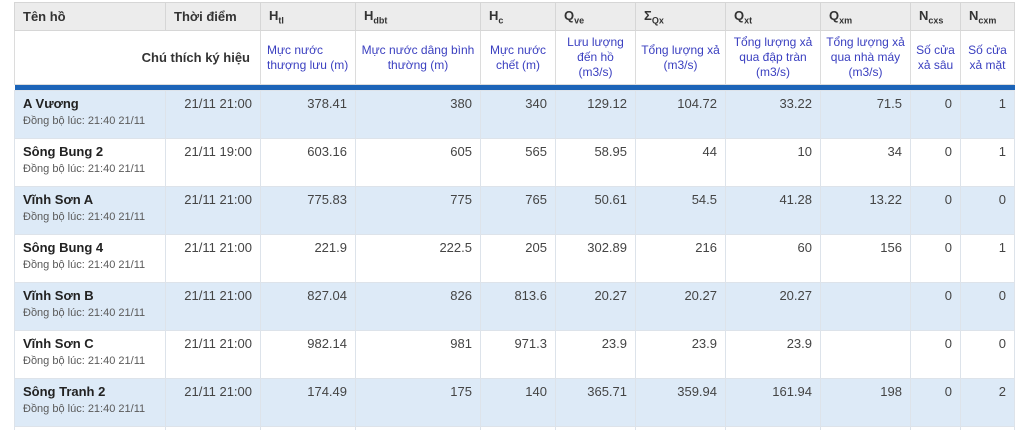 The image size is (1024, 430). What do you see at coordinates (680, 402) in the screenshot?
I see `cell-sqx: 359.94` at bounding box center [680, 402].